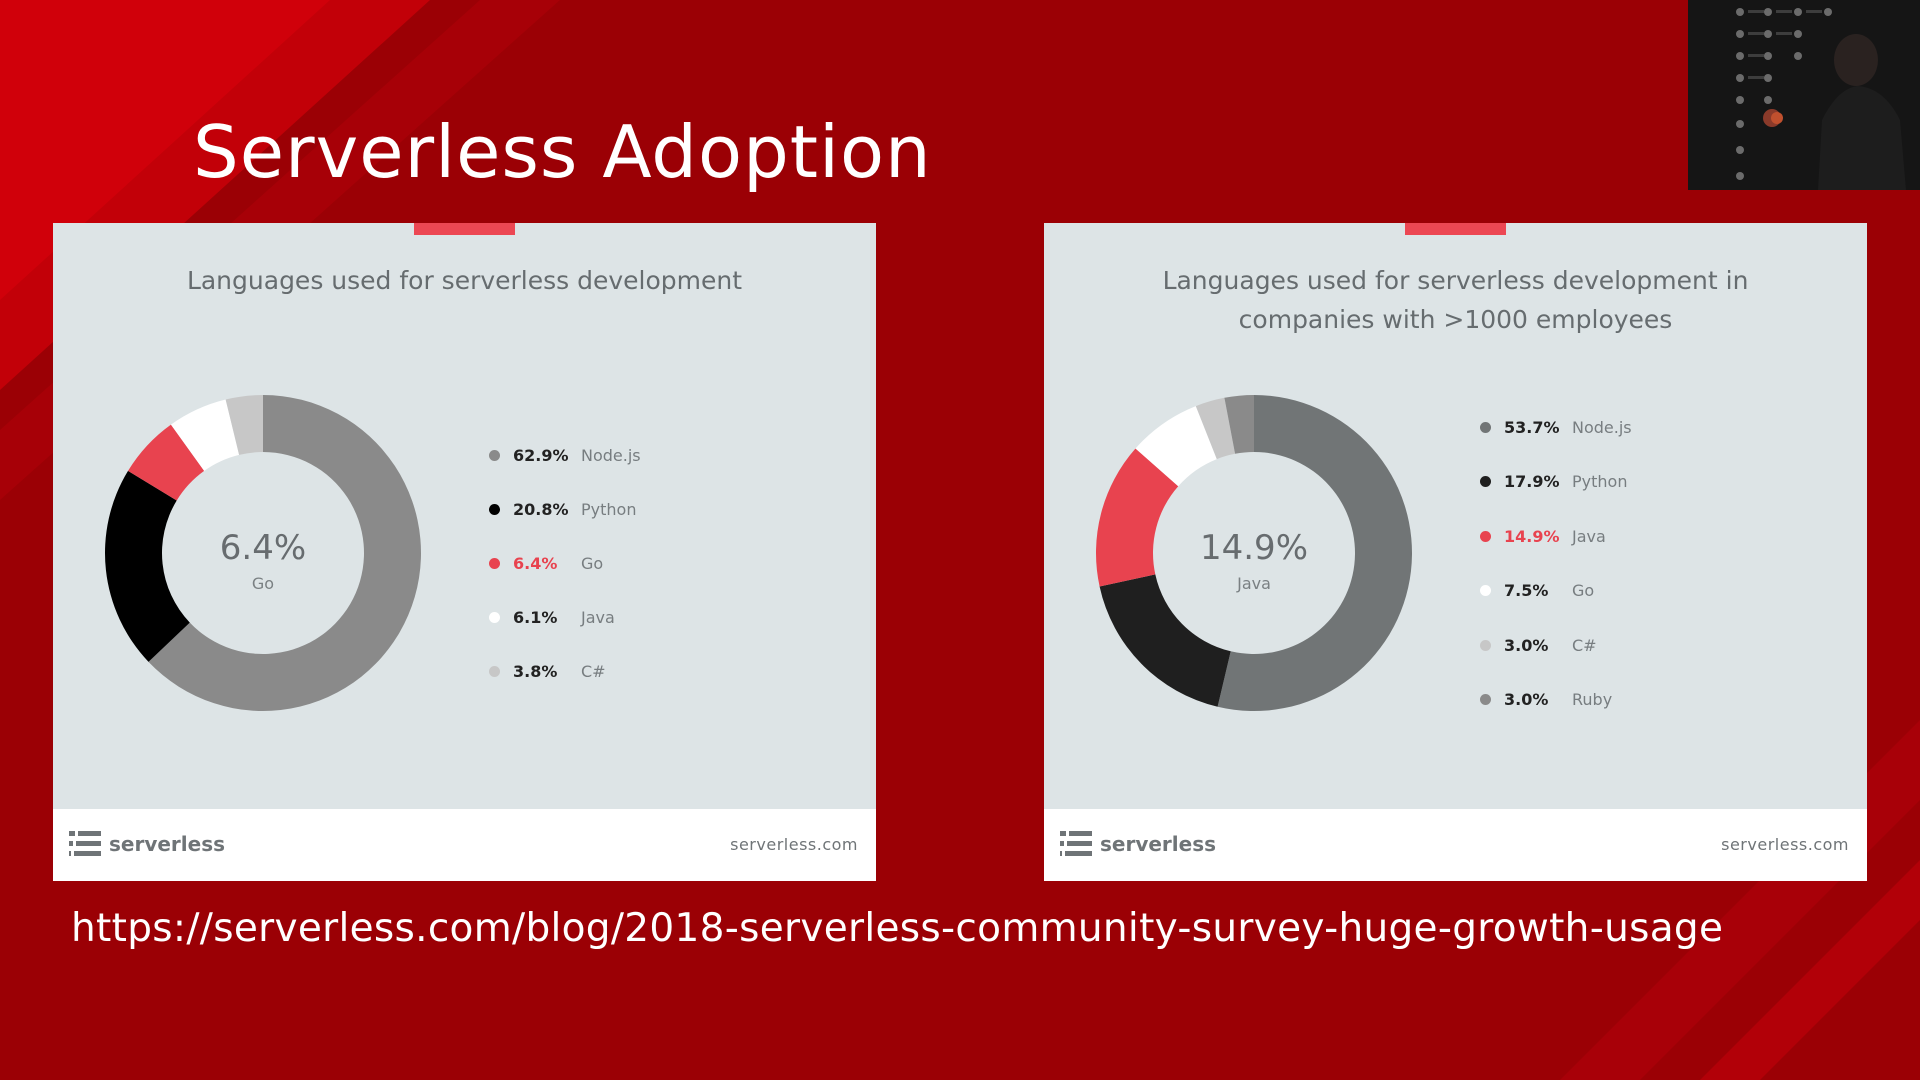 This screenshot has width=1920, height=1080. What do you see at coordinates (1526, 590) in the screenshot?
I see `legend-value: 7.5%` at bounding box center [1526, 590].